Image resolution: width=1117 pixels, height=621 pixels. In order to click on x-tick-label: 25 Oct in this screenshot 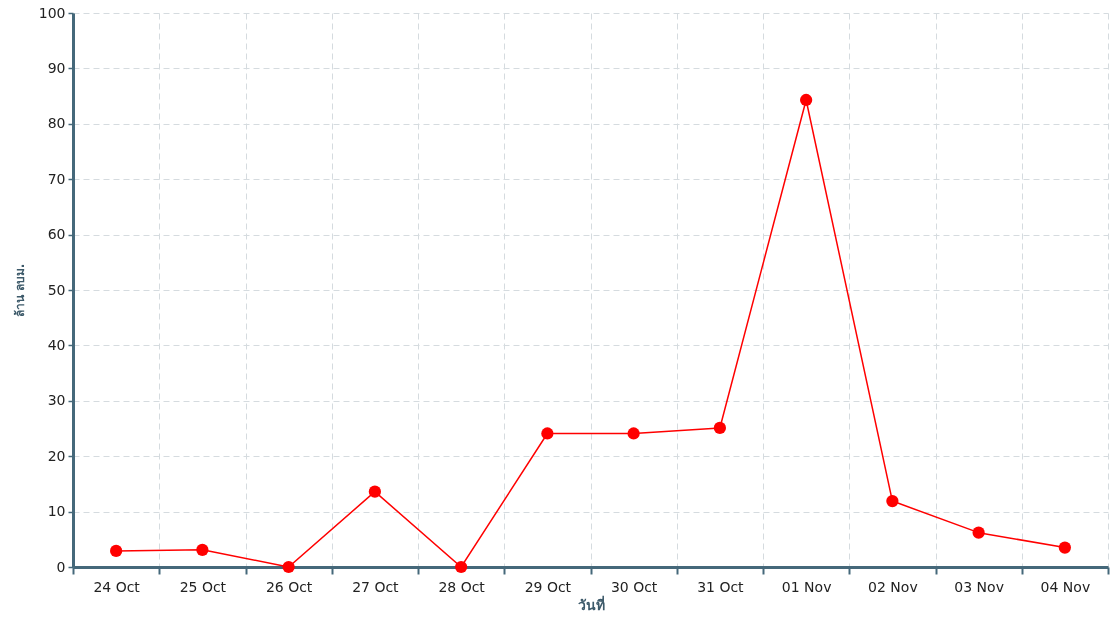, I will do `click(203, 586)`.